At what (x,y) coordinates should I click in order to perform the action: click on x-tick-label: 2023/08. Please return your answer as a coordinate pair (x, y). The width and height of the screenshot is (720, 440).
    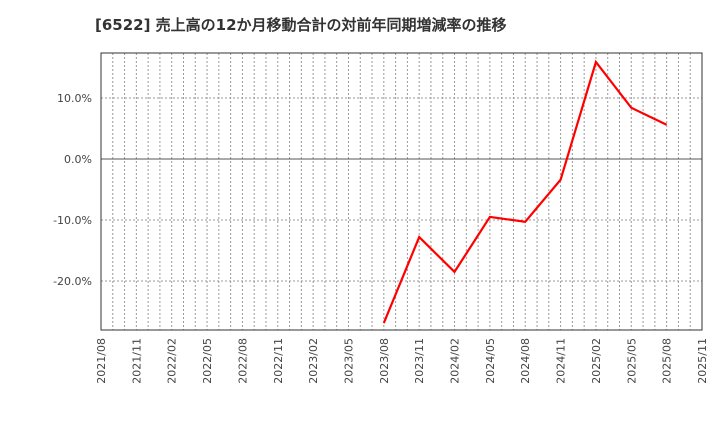
    Looking at the image, I should click on (384, 361).